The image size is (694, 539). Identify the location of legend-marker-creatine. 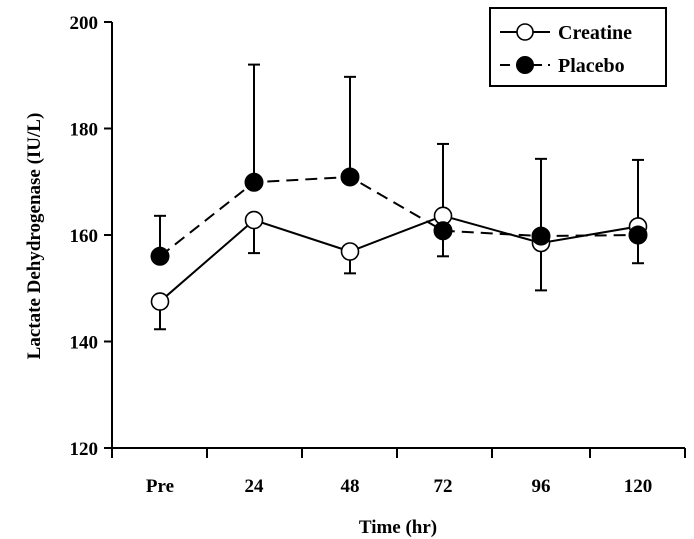
(525, 32).